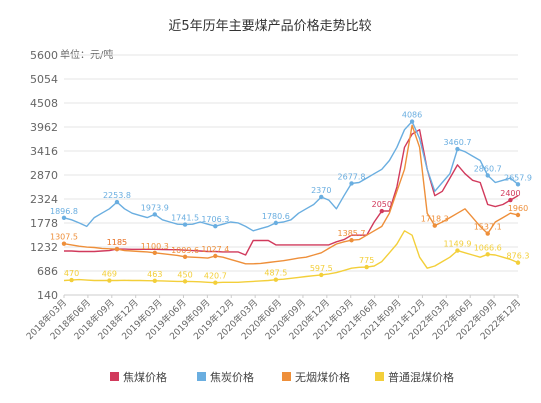  I want to click on y-tick-label: 5600, so click(44, 55).